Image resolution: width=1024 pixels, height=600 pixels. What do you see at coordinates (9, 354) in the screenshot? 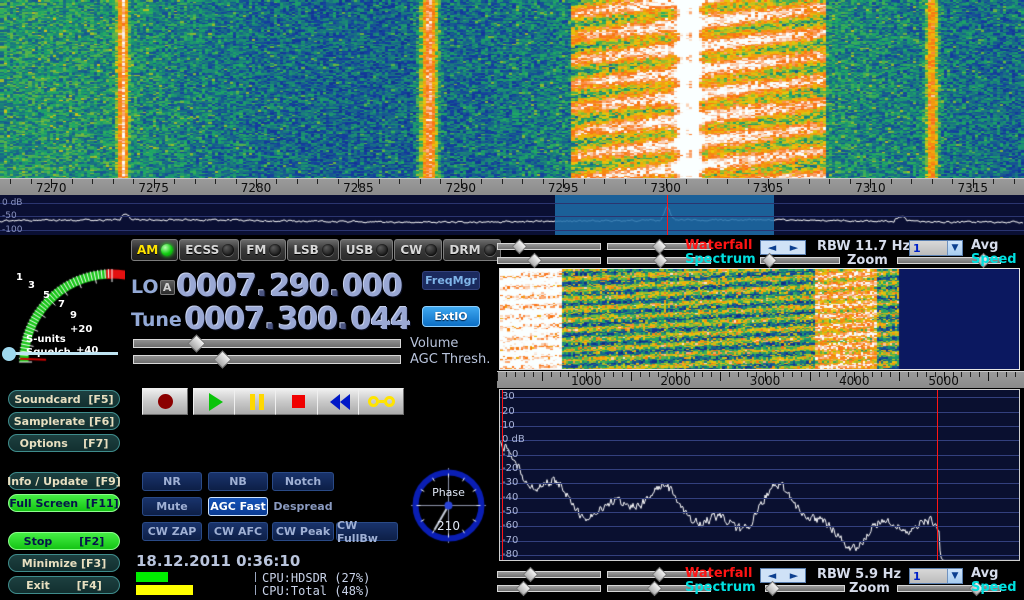
I see `squelch-slider-knob` at bounding box center [9, 354].